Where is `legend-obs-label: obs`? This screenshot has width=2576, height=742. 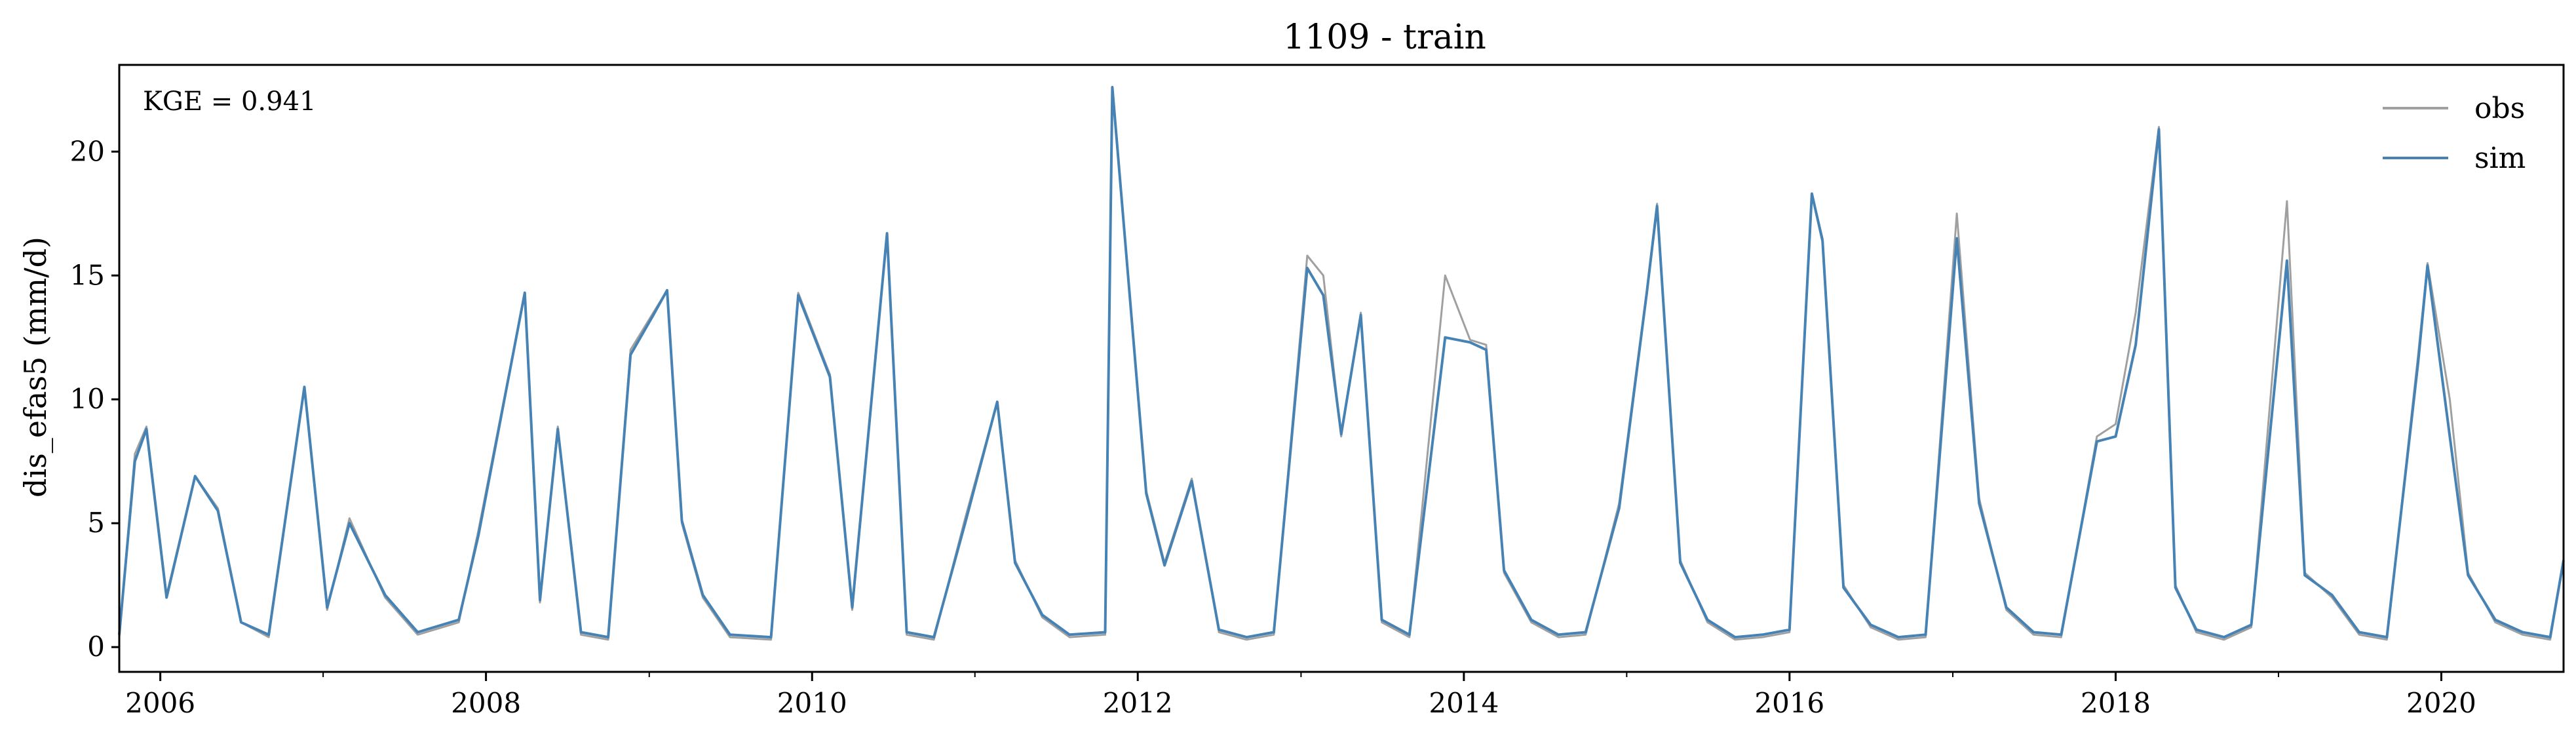
legend-obs-label: obs is located at coordinates (2499, 108).